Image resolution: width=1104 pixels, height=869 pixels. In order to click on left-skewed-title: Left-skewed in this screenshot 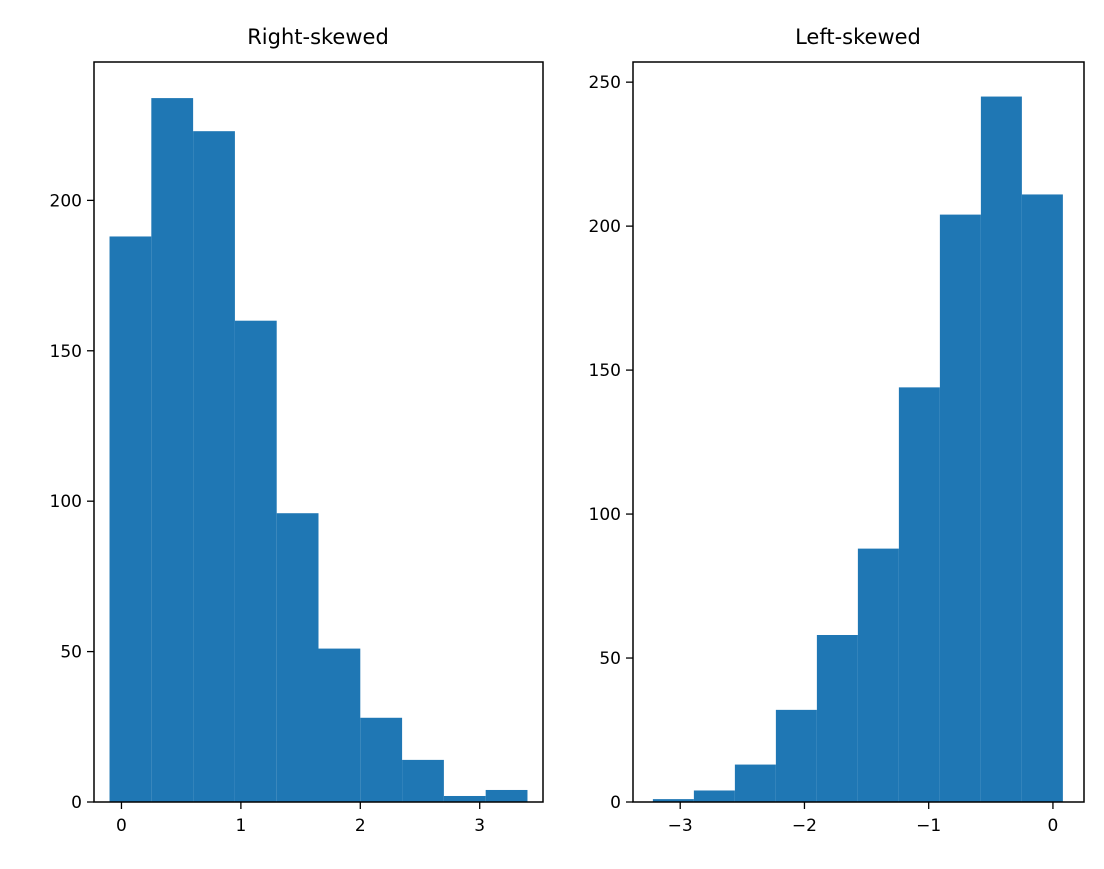, I will do `click(858, 37)`.